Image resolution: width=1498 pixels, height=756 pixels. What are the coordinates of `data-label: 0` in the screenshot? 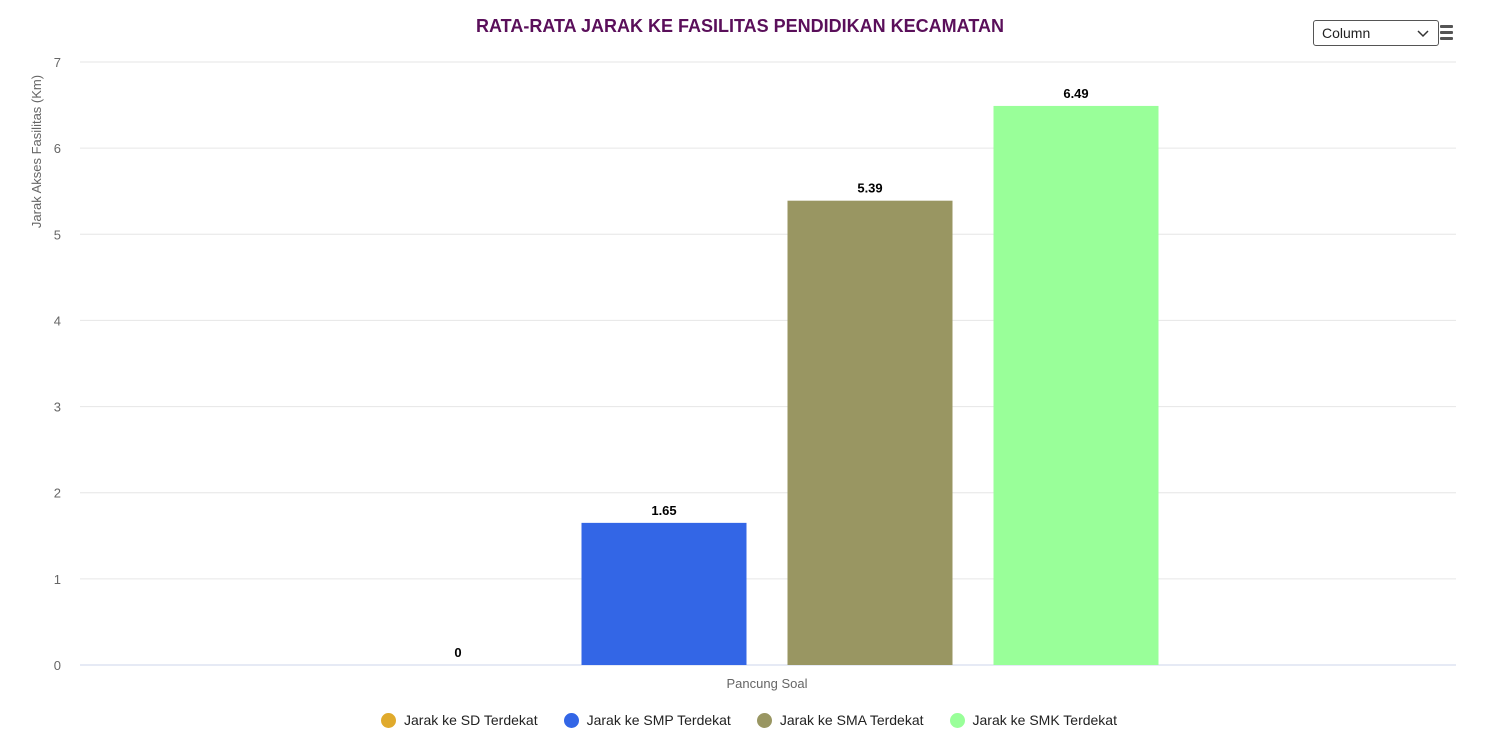 It's located at (457, 652).